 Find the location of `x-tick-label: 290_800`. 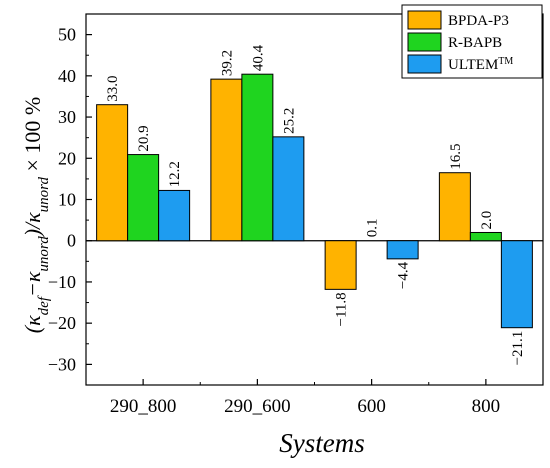

x-tick-label: 290_800 is located at coordinates (143, 406).